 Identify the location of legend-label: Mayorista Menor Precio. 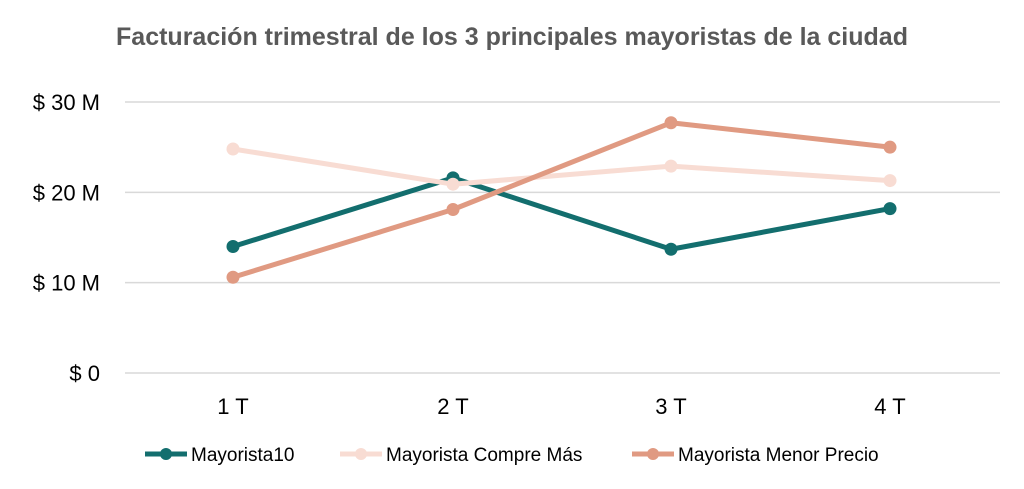
(778, 455).